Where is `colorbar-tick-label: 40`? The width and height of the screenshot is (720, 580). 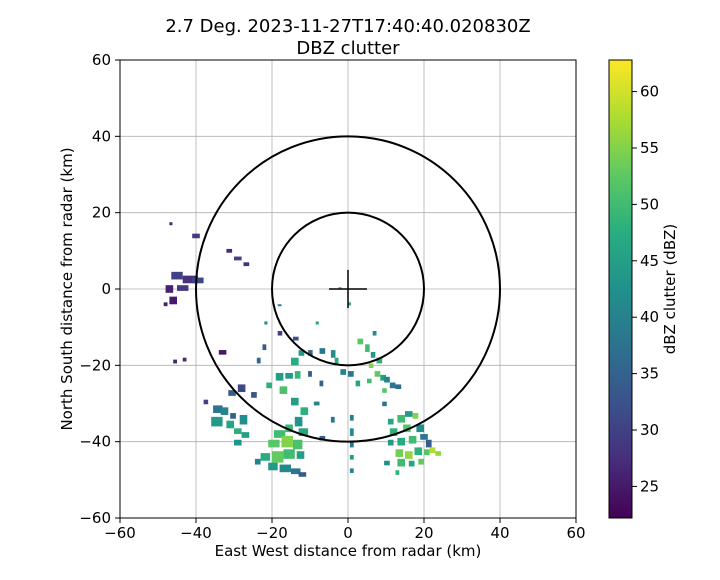 colorbar-tick-label: 40 is located at coordinates (649, 317).